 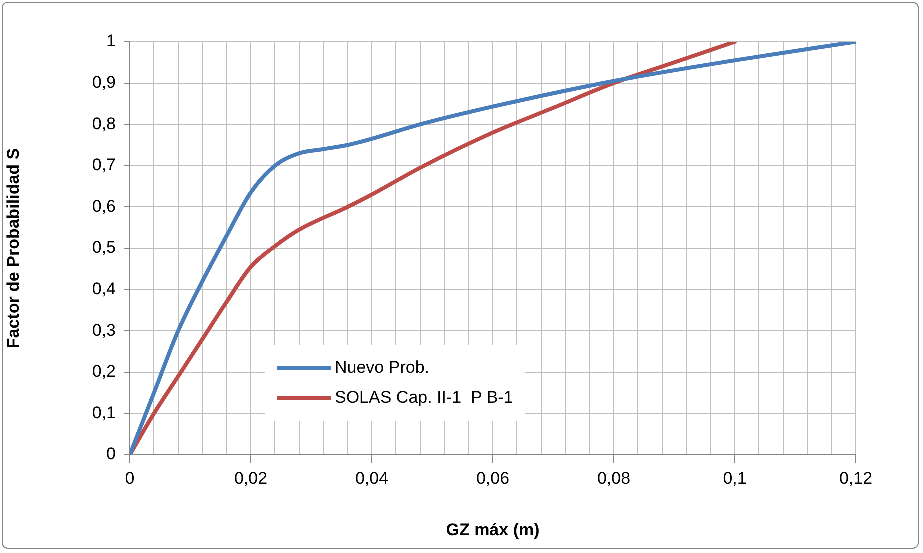 What do you see at coordinates (104, 206) in the screenshot?
I see `y-tick-label: 0,6` at bounding box center [104, 206].